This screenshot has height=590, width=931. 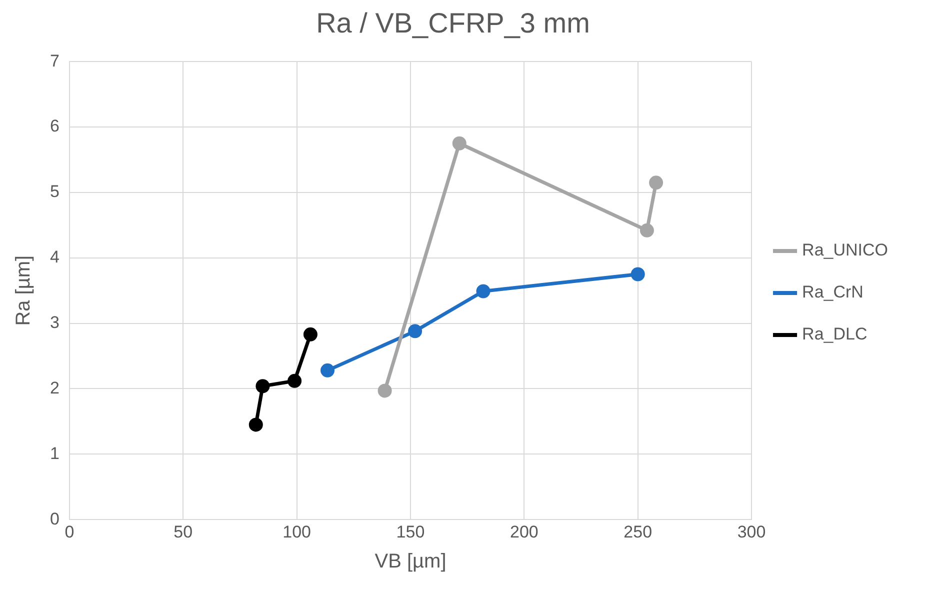 What do you see at coordinates (55, 453) in the screenshot?
I see `y-tick-label: 1` at bounding box center [55, 453].